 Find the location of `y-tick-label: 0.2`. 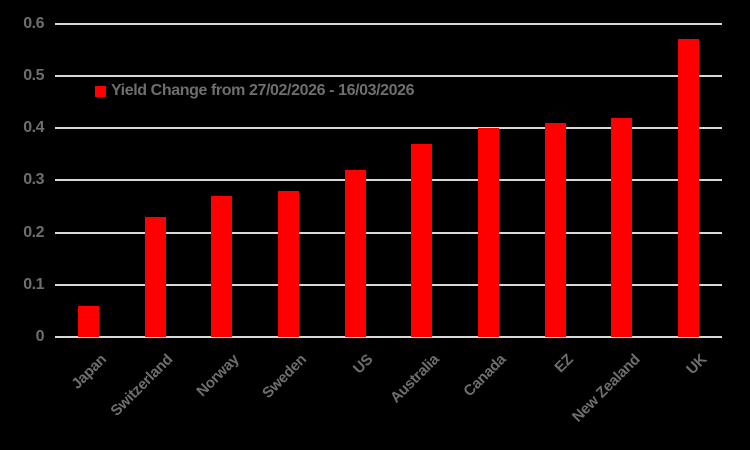

y-tick-label: 0.2 is located at coordinates (33, 232).